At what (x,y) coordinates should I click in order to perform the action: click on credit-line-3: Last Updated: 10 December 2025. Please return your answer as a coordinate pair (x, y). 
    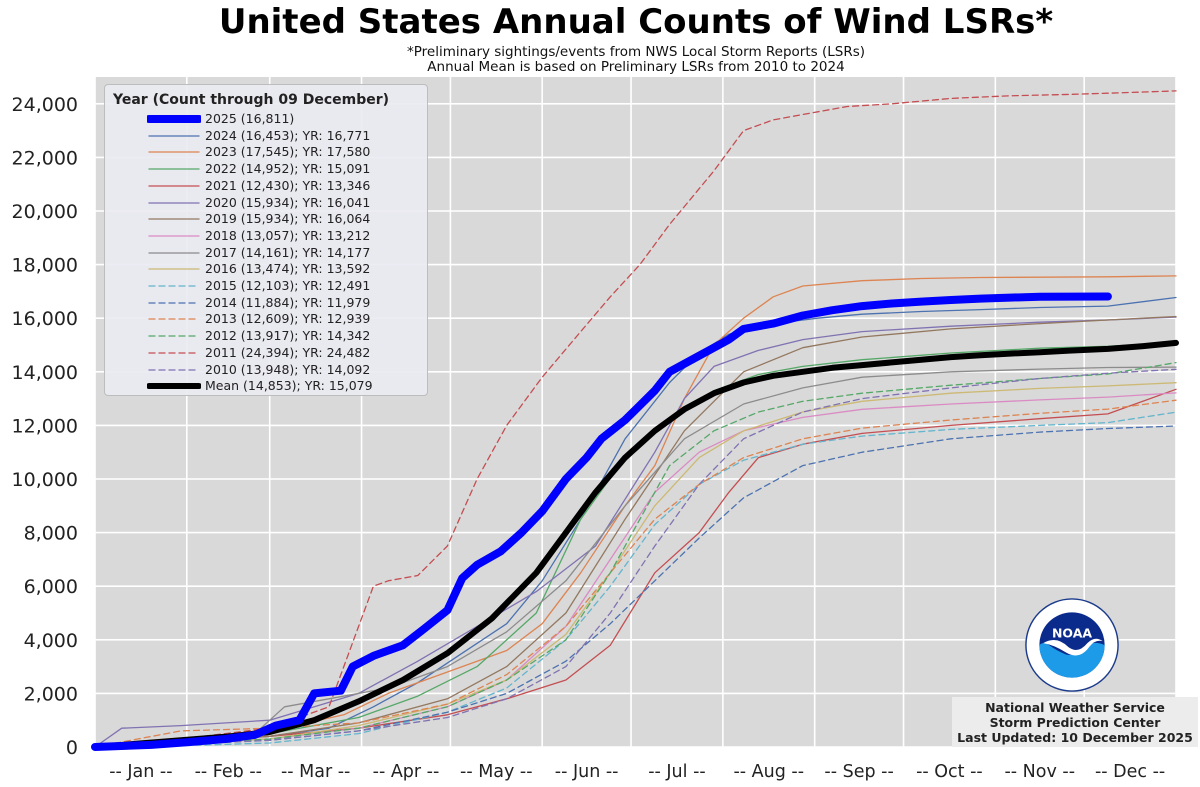
    Looking at the image, I should click on (1075, 737).